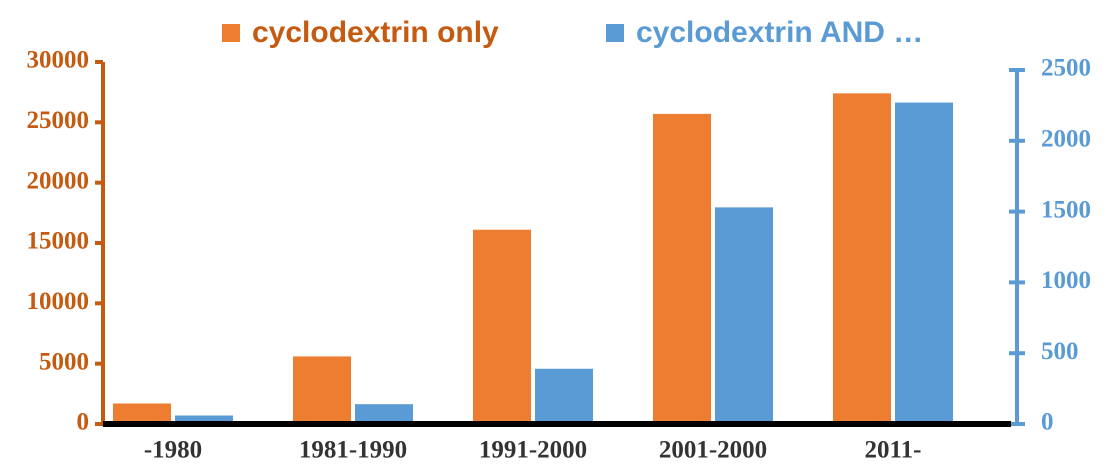 This screenshot has height=466, width=1111. I want to click on y2-tick-label: 500, so click(1060, 351).